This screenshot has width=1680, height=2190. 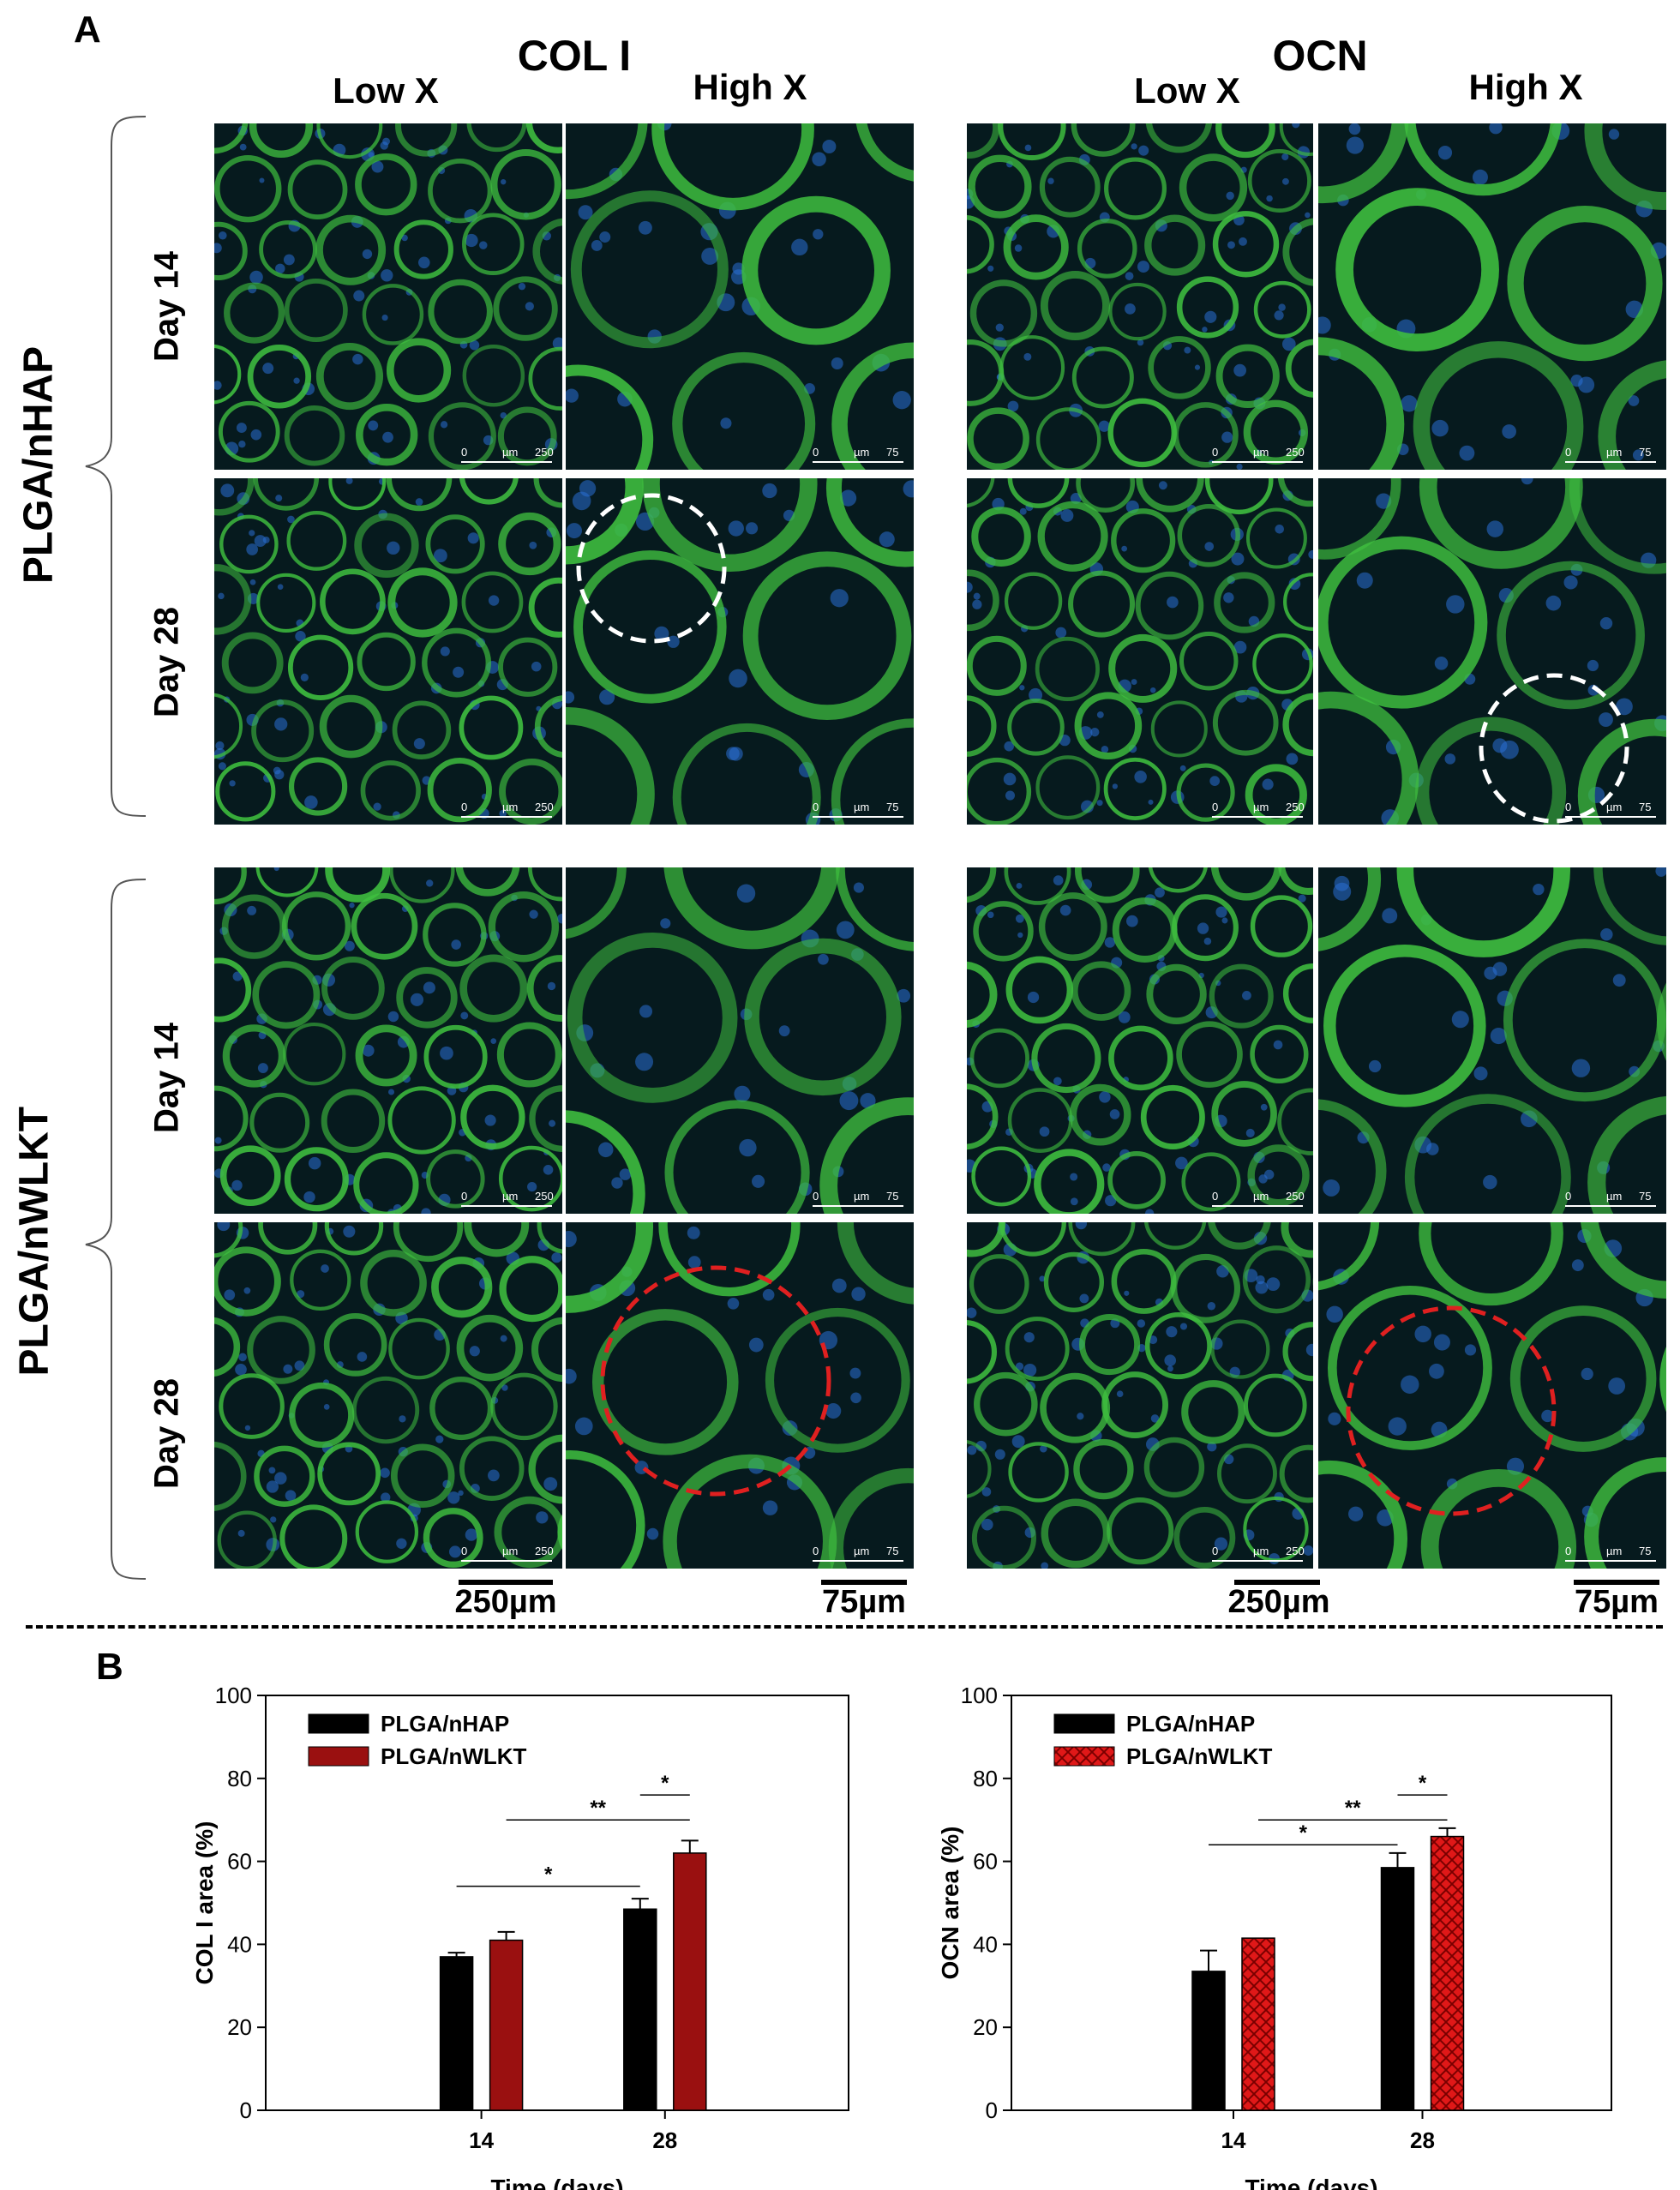 I want to click on micrograph-r3-c2: 0 µm 75, so click(x=740, y=1040).